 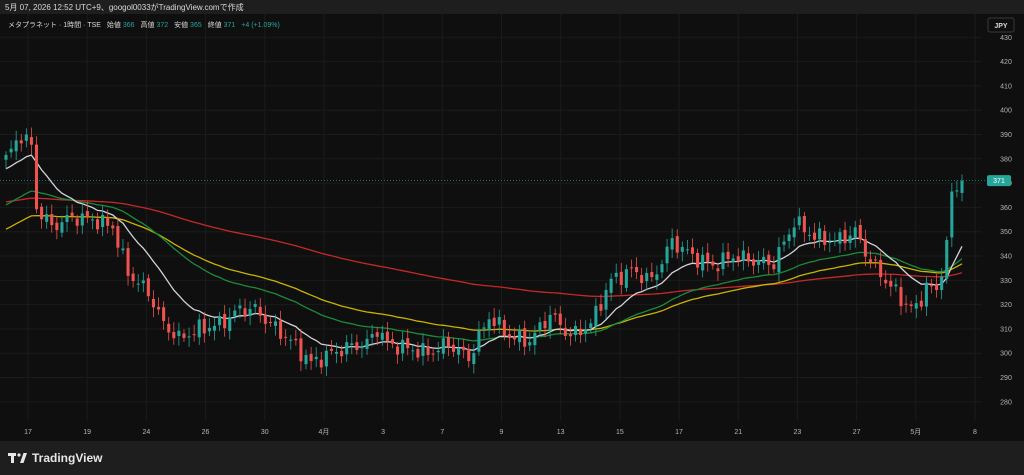 I want to click on legend-open: 366, so click(x=129, y=25).